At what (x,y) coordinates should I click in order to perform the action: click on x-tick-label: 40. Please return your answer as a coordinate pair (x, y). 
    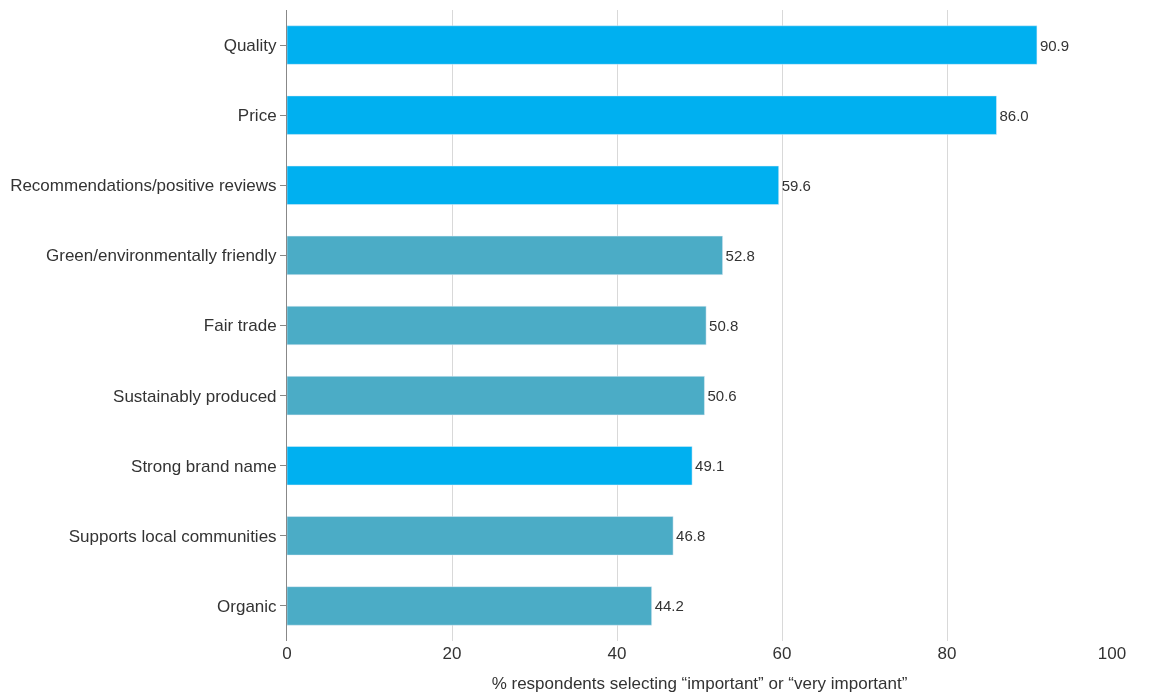
    Looking at the image, I should click on (617, 653).